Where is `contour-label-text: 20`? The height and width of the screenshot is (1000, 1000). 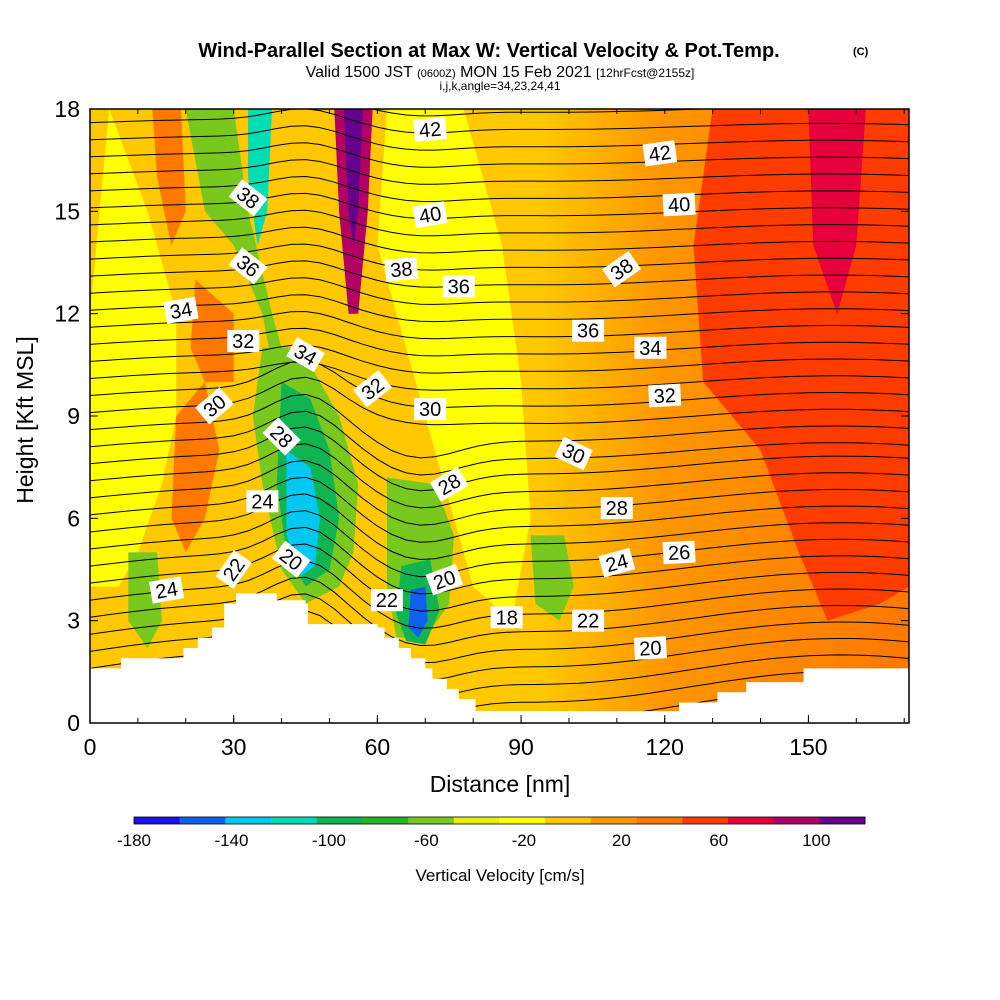 contour-label-text: 20 is located at coordinates (650, 648).